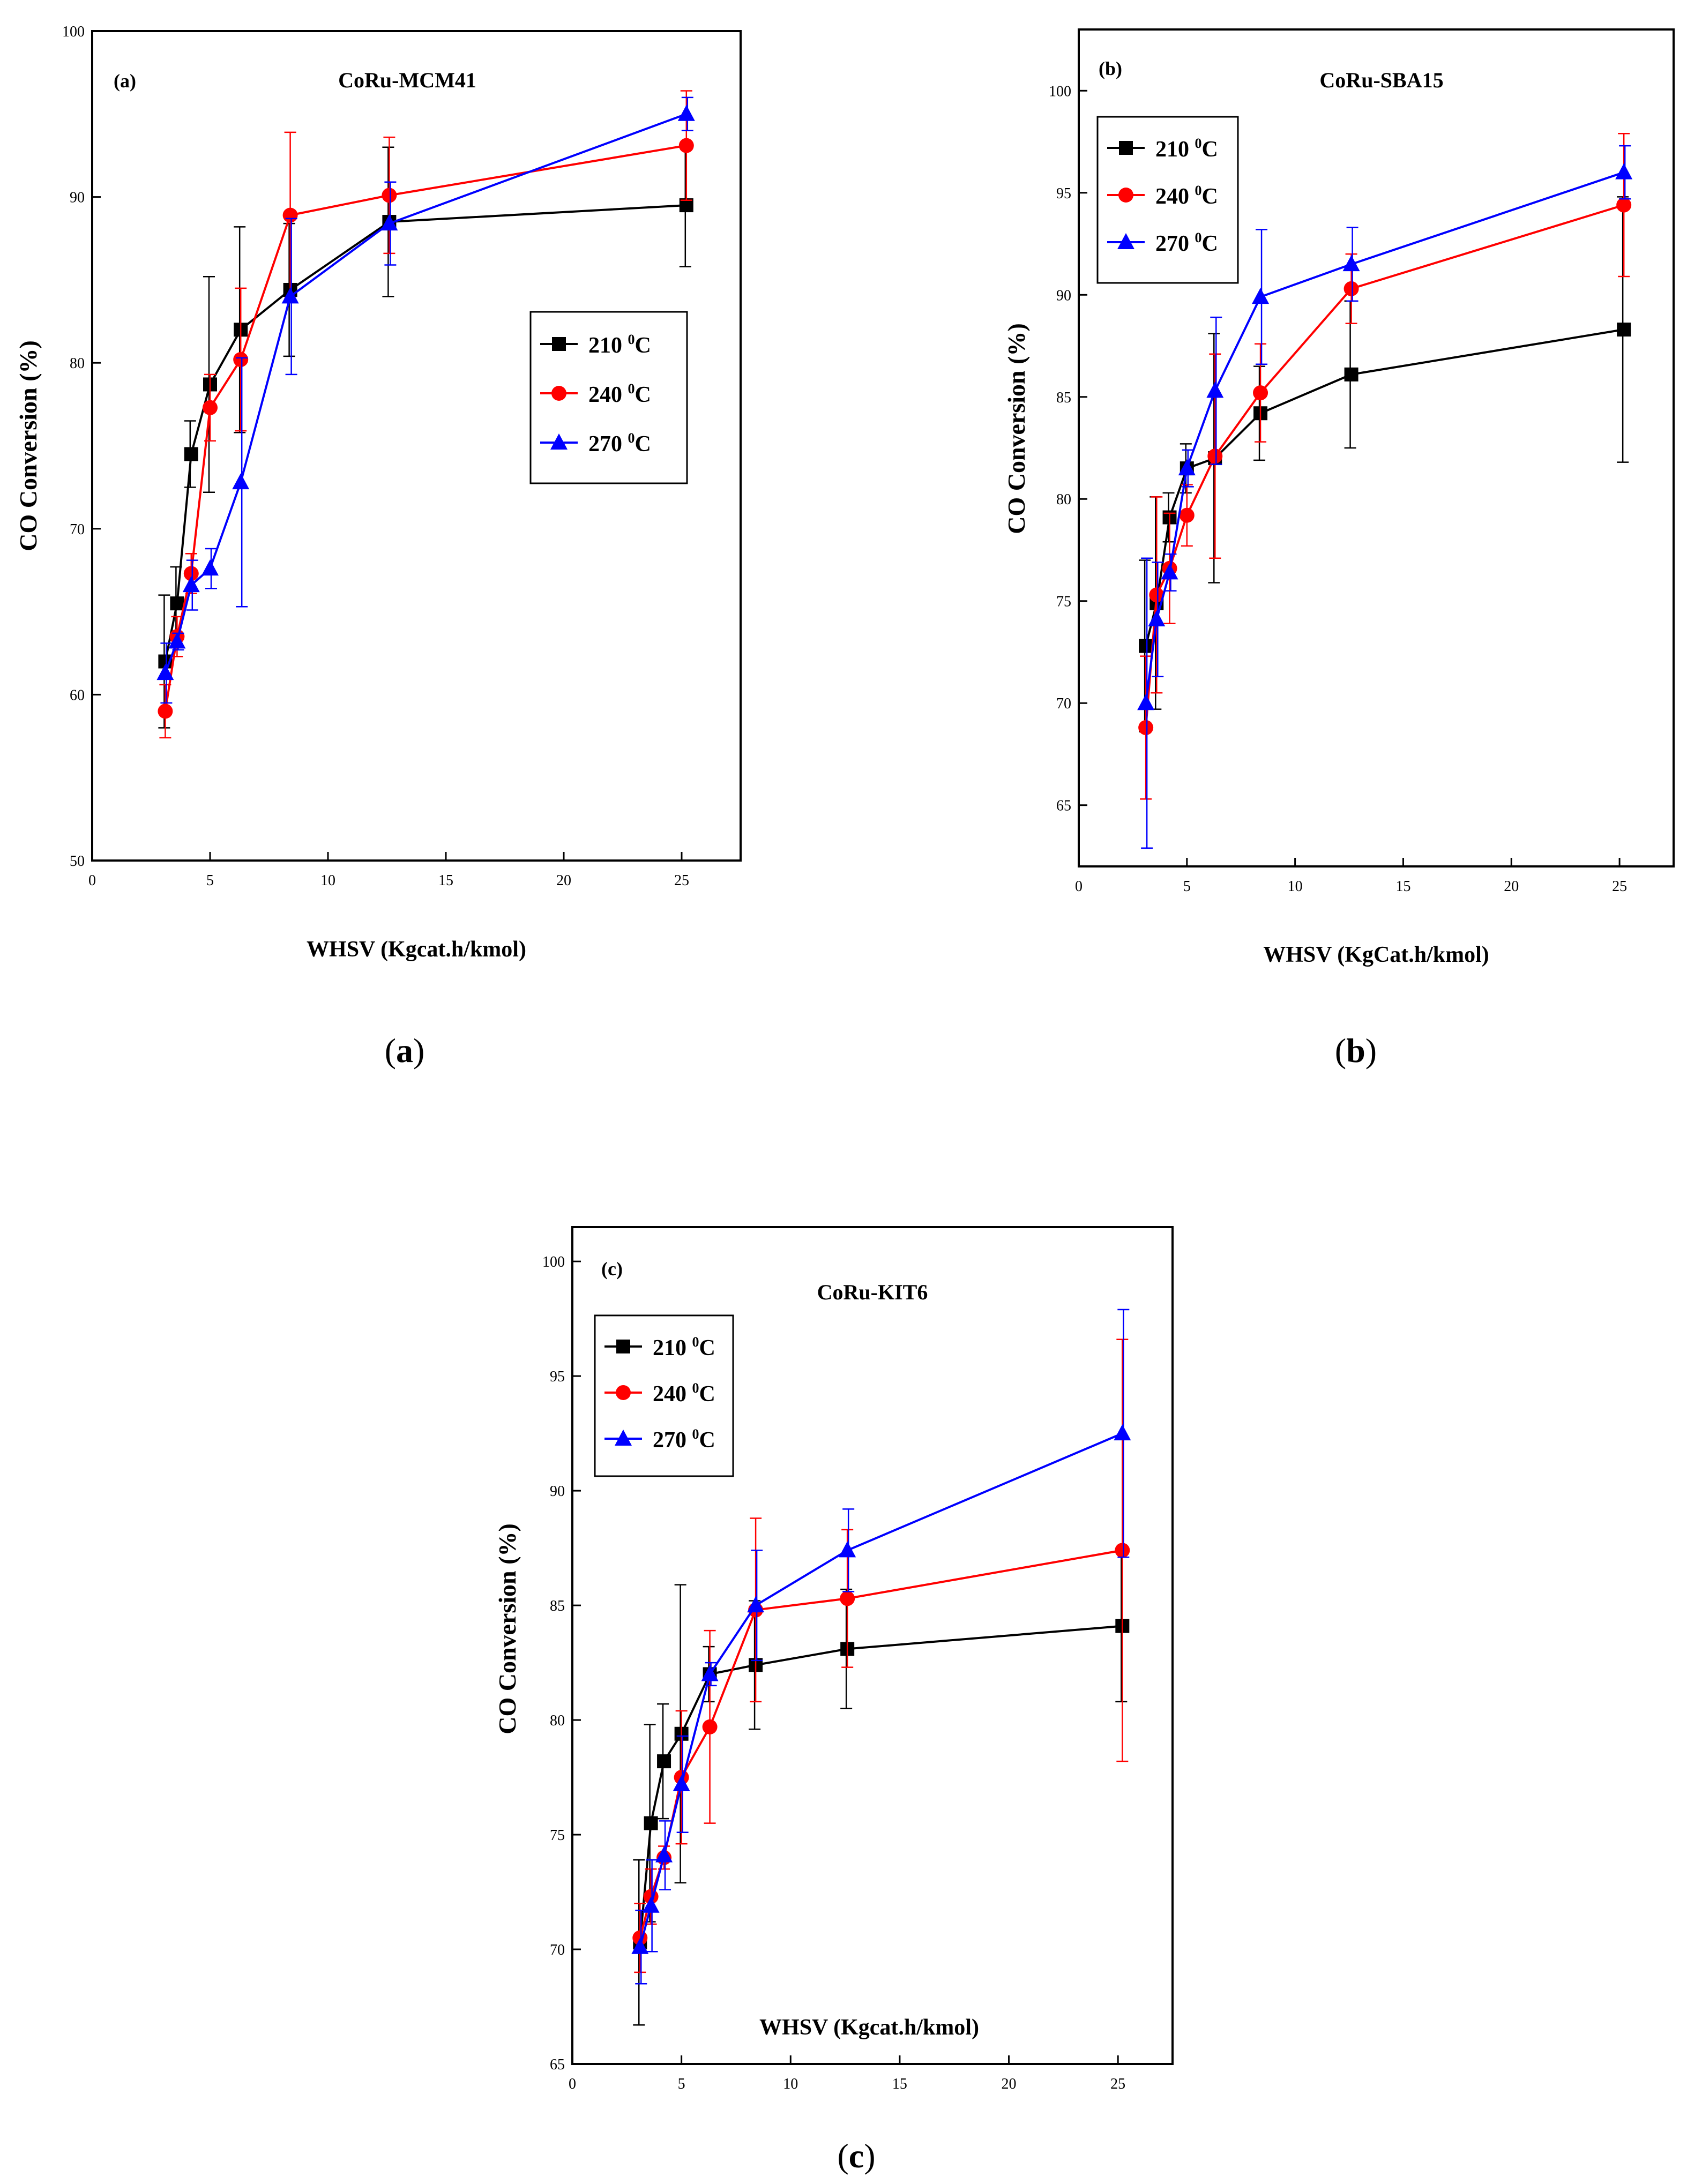 This screenshot has width=1687, height=2184. I want to click on legend: 210 0C 240 0C 270 0C, so click(1167, 200).